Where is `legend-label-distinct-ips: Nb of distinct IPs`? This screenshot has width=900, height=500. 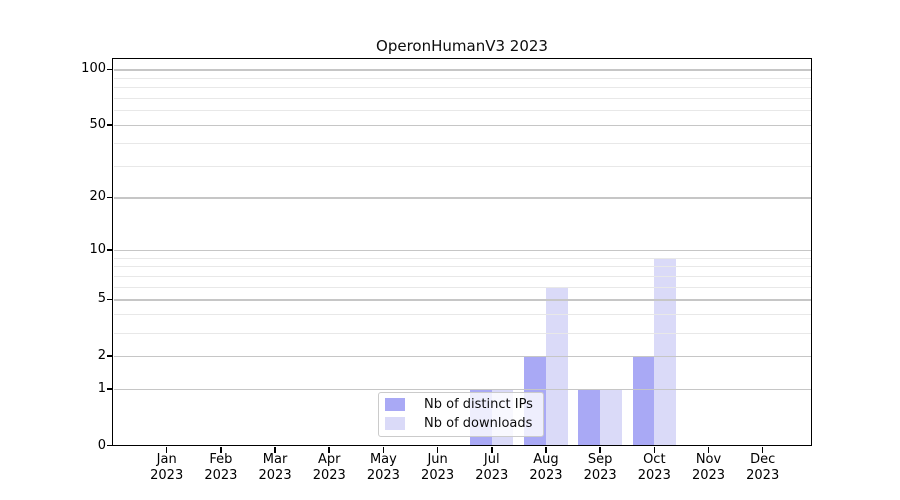 legend-label-distinct-ips: Nb of distinct IPs is located at coordinates (478, 404).